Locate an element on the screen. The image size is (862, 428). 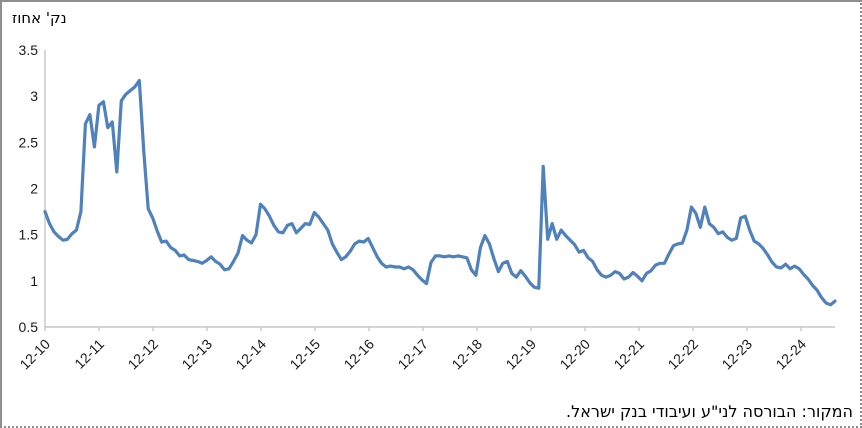
x-tick-label: 12-15 is located at coordinates (304, 354).